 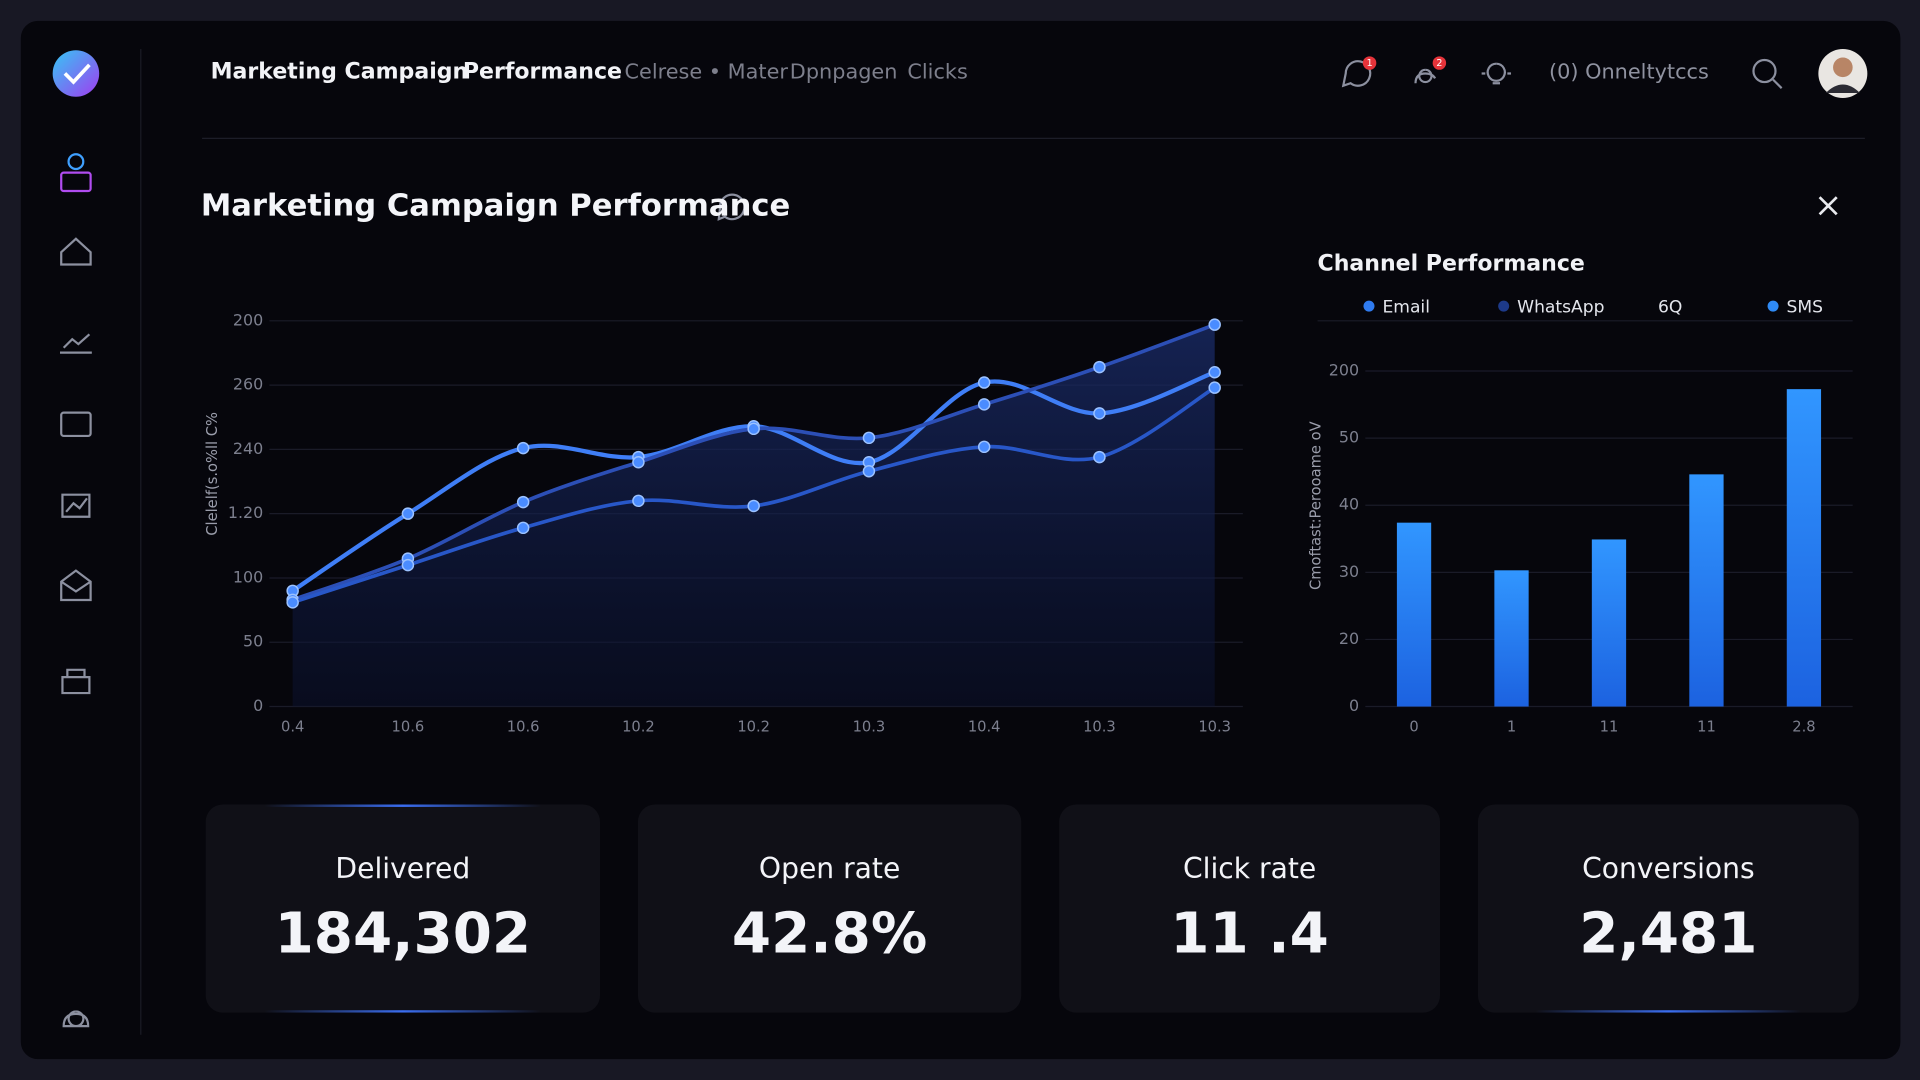 I want to click on avatar-body, so click(x=1843, y=89).